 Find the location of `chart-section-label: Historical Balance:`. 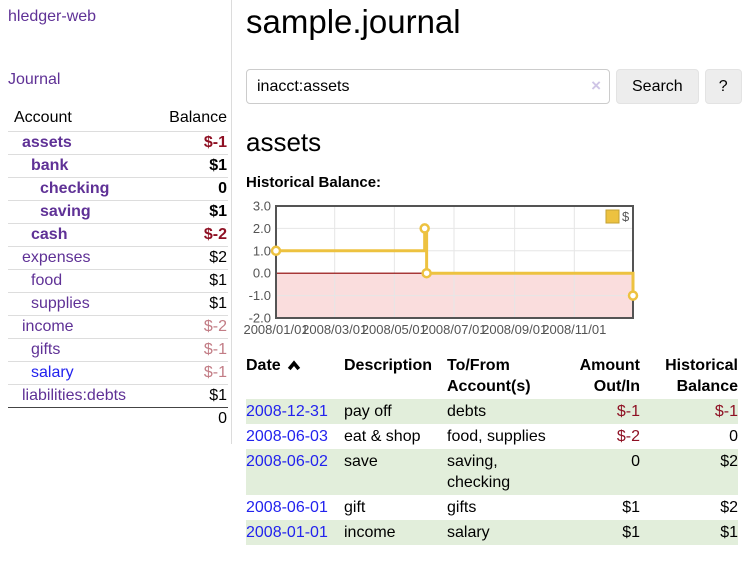

chart-section-label: Historical Balance: is located at coordinates (314, 182).